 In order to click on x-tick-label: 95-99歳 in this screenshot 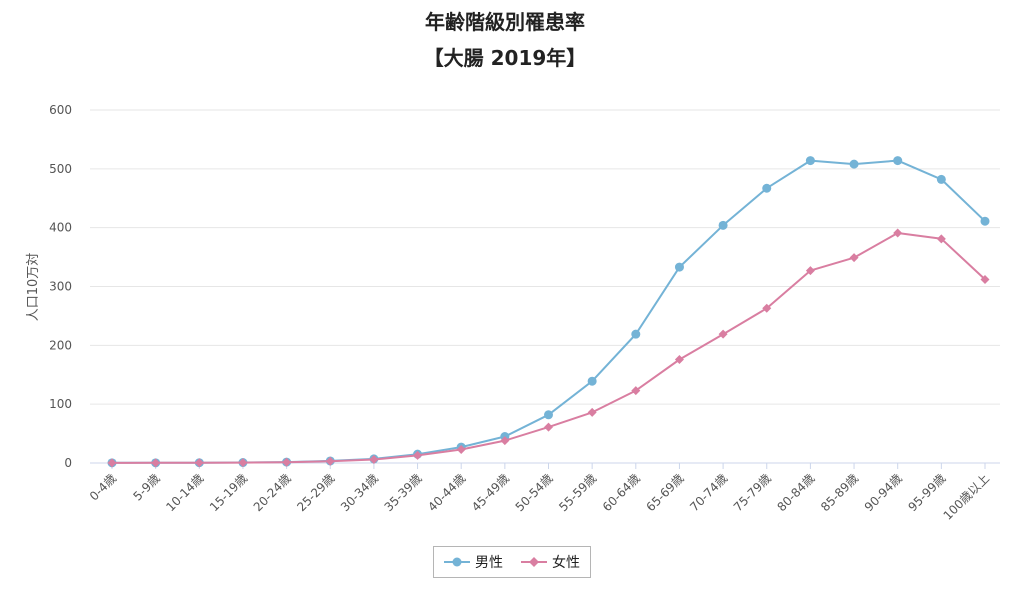, I will do `click(926, 492)`.